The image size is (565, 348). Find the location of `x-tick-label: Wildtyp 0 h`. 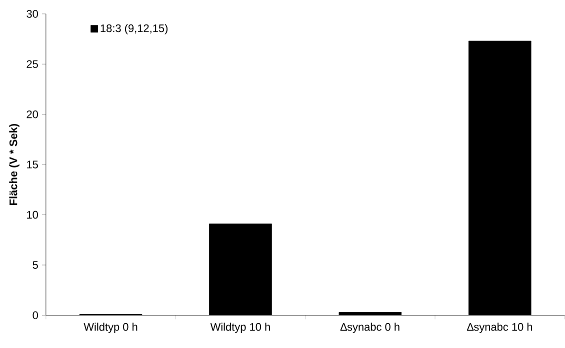

x-tick-label: Wildtyp 0 h is located at coordinates (111, 327).